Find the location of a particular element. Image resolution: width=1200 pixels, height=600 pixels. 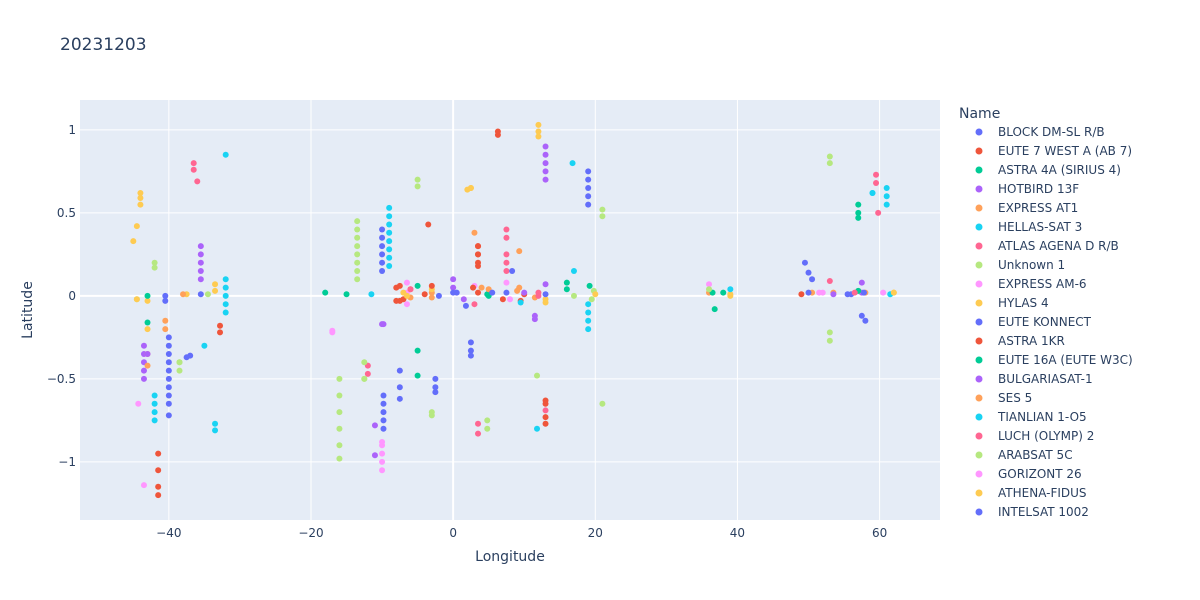

legend-label: EUTE 7 WEST A (AB 7) is located at coordinates (1065, 151).